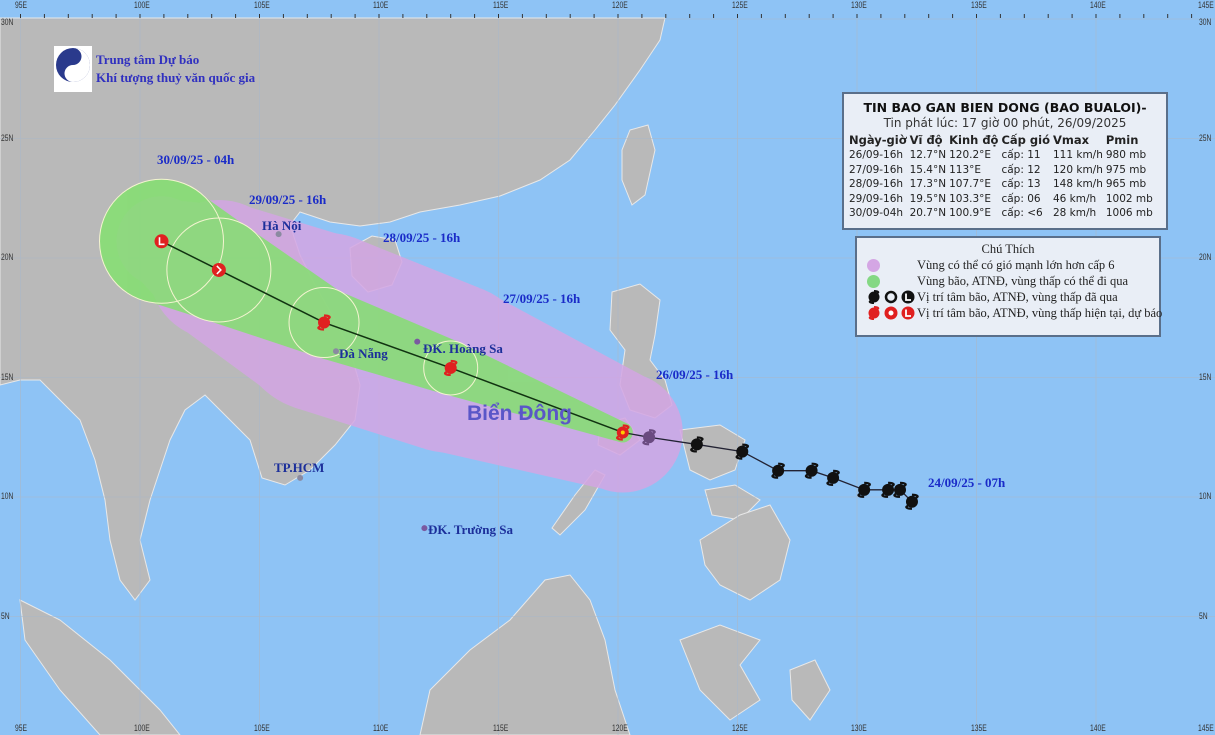 This screenshot has width=1215, height=735. I want to click on legend-label: Vùng có thể có gió mạnh lớn hơn cấp 6, so click(1016, 264).